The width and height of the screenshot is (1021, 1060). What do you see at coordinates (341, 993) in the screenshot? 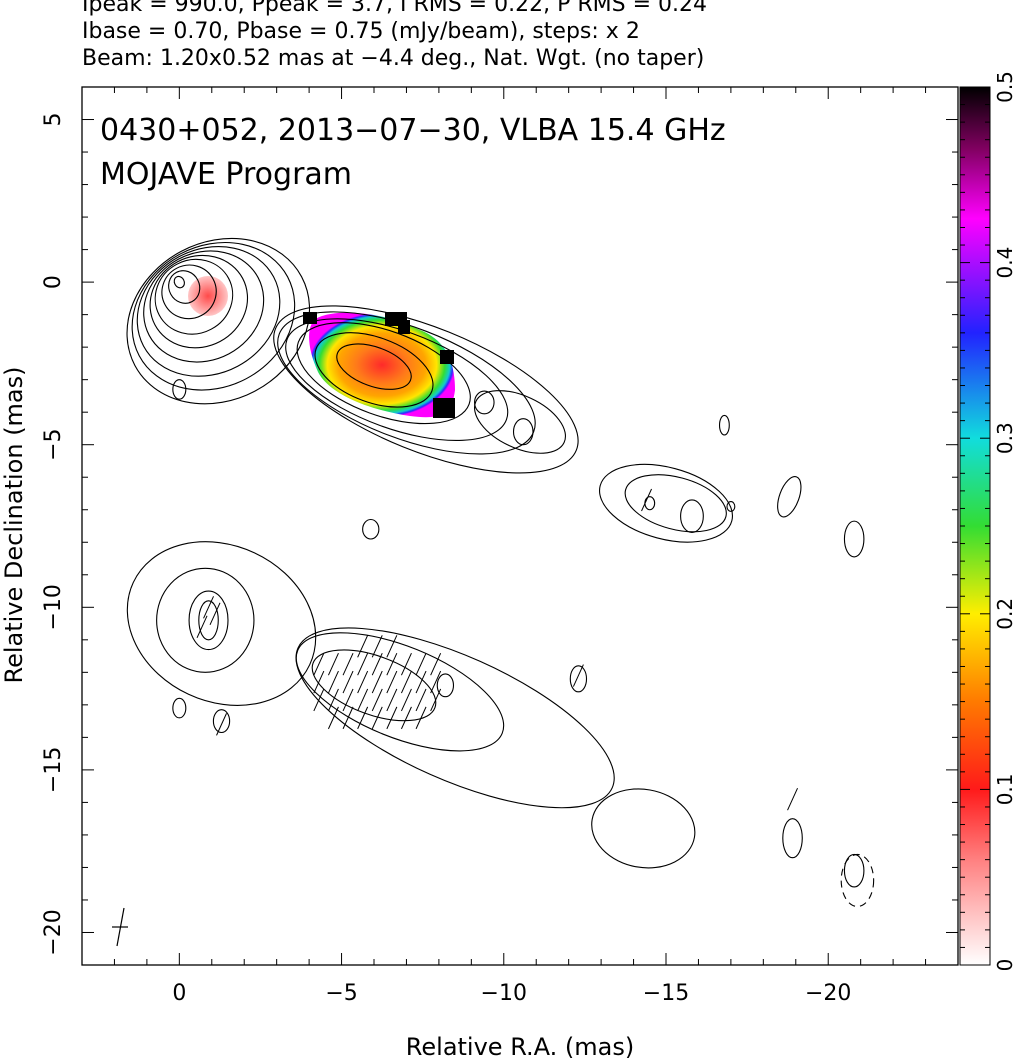
I see `x-tick-label: −5` at bounding box center [341, 993].